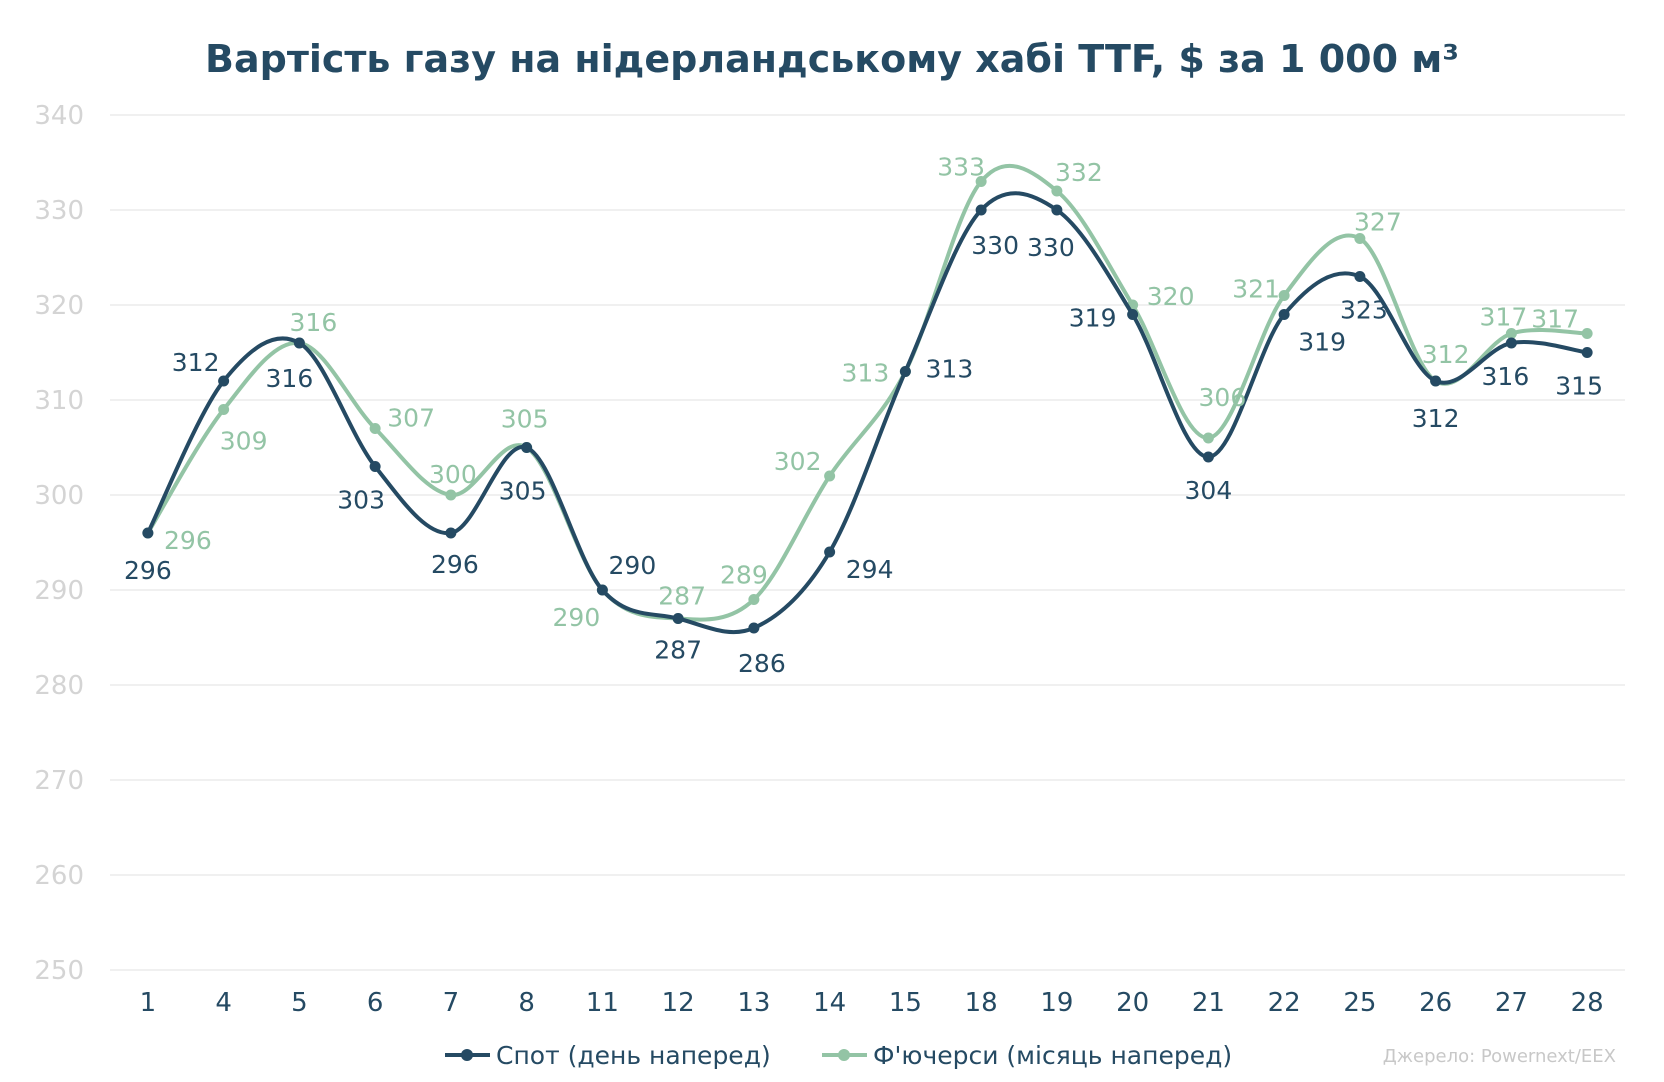 The width and height of the screenshot is (1664, 1082). What do you see at coordinates (244, 441) in the screenshot?
I see `data-label-futures-4: 309` at bounding box center [244, 441].